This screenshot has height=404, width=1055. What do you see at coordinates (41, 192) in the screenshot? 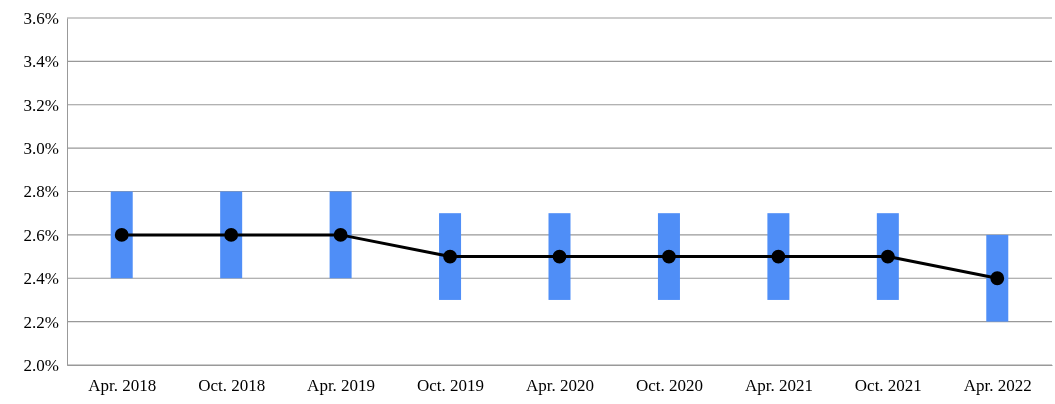
I see `y-tick-label: 2.8%` at bounding box center [41, 192].